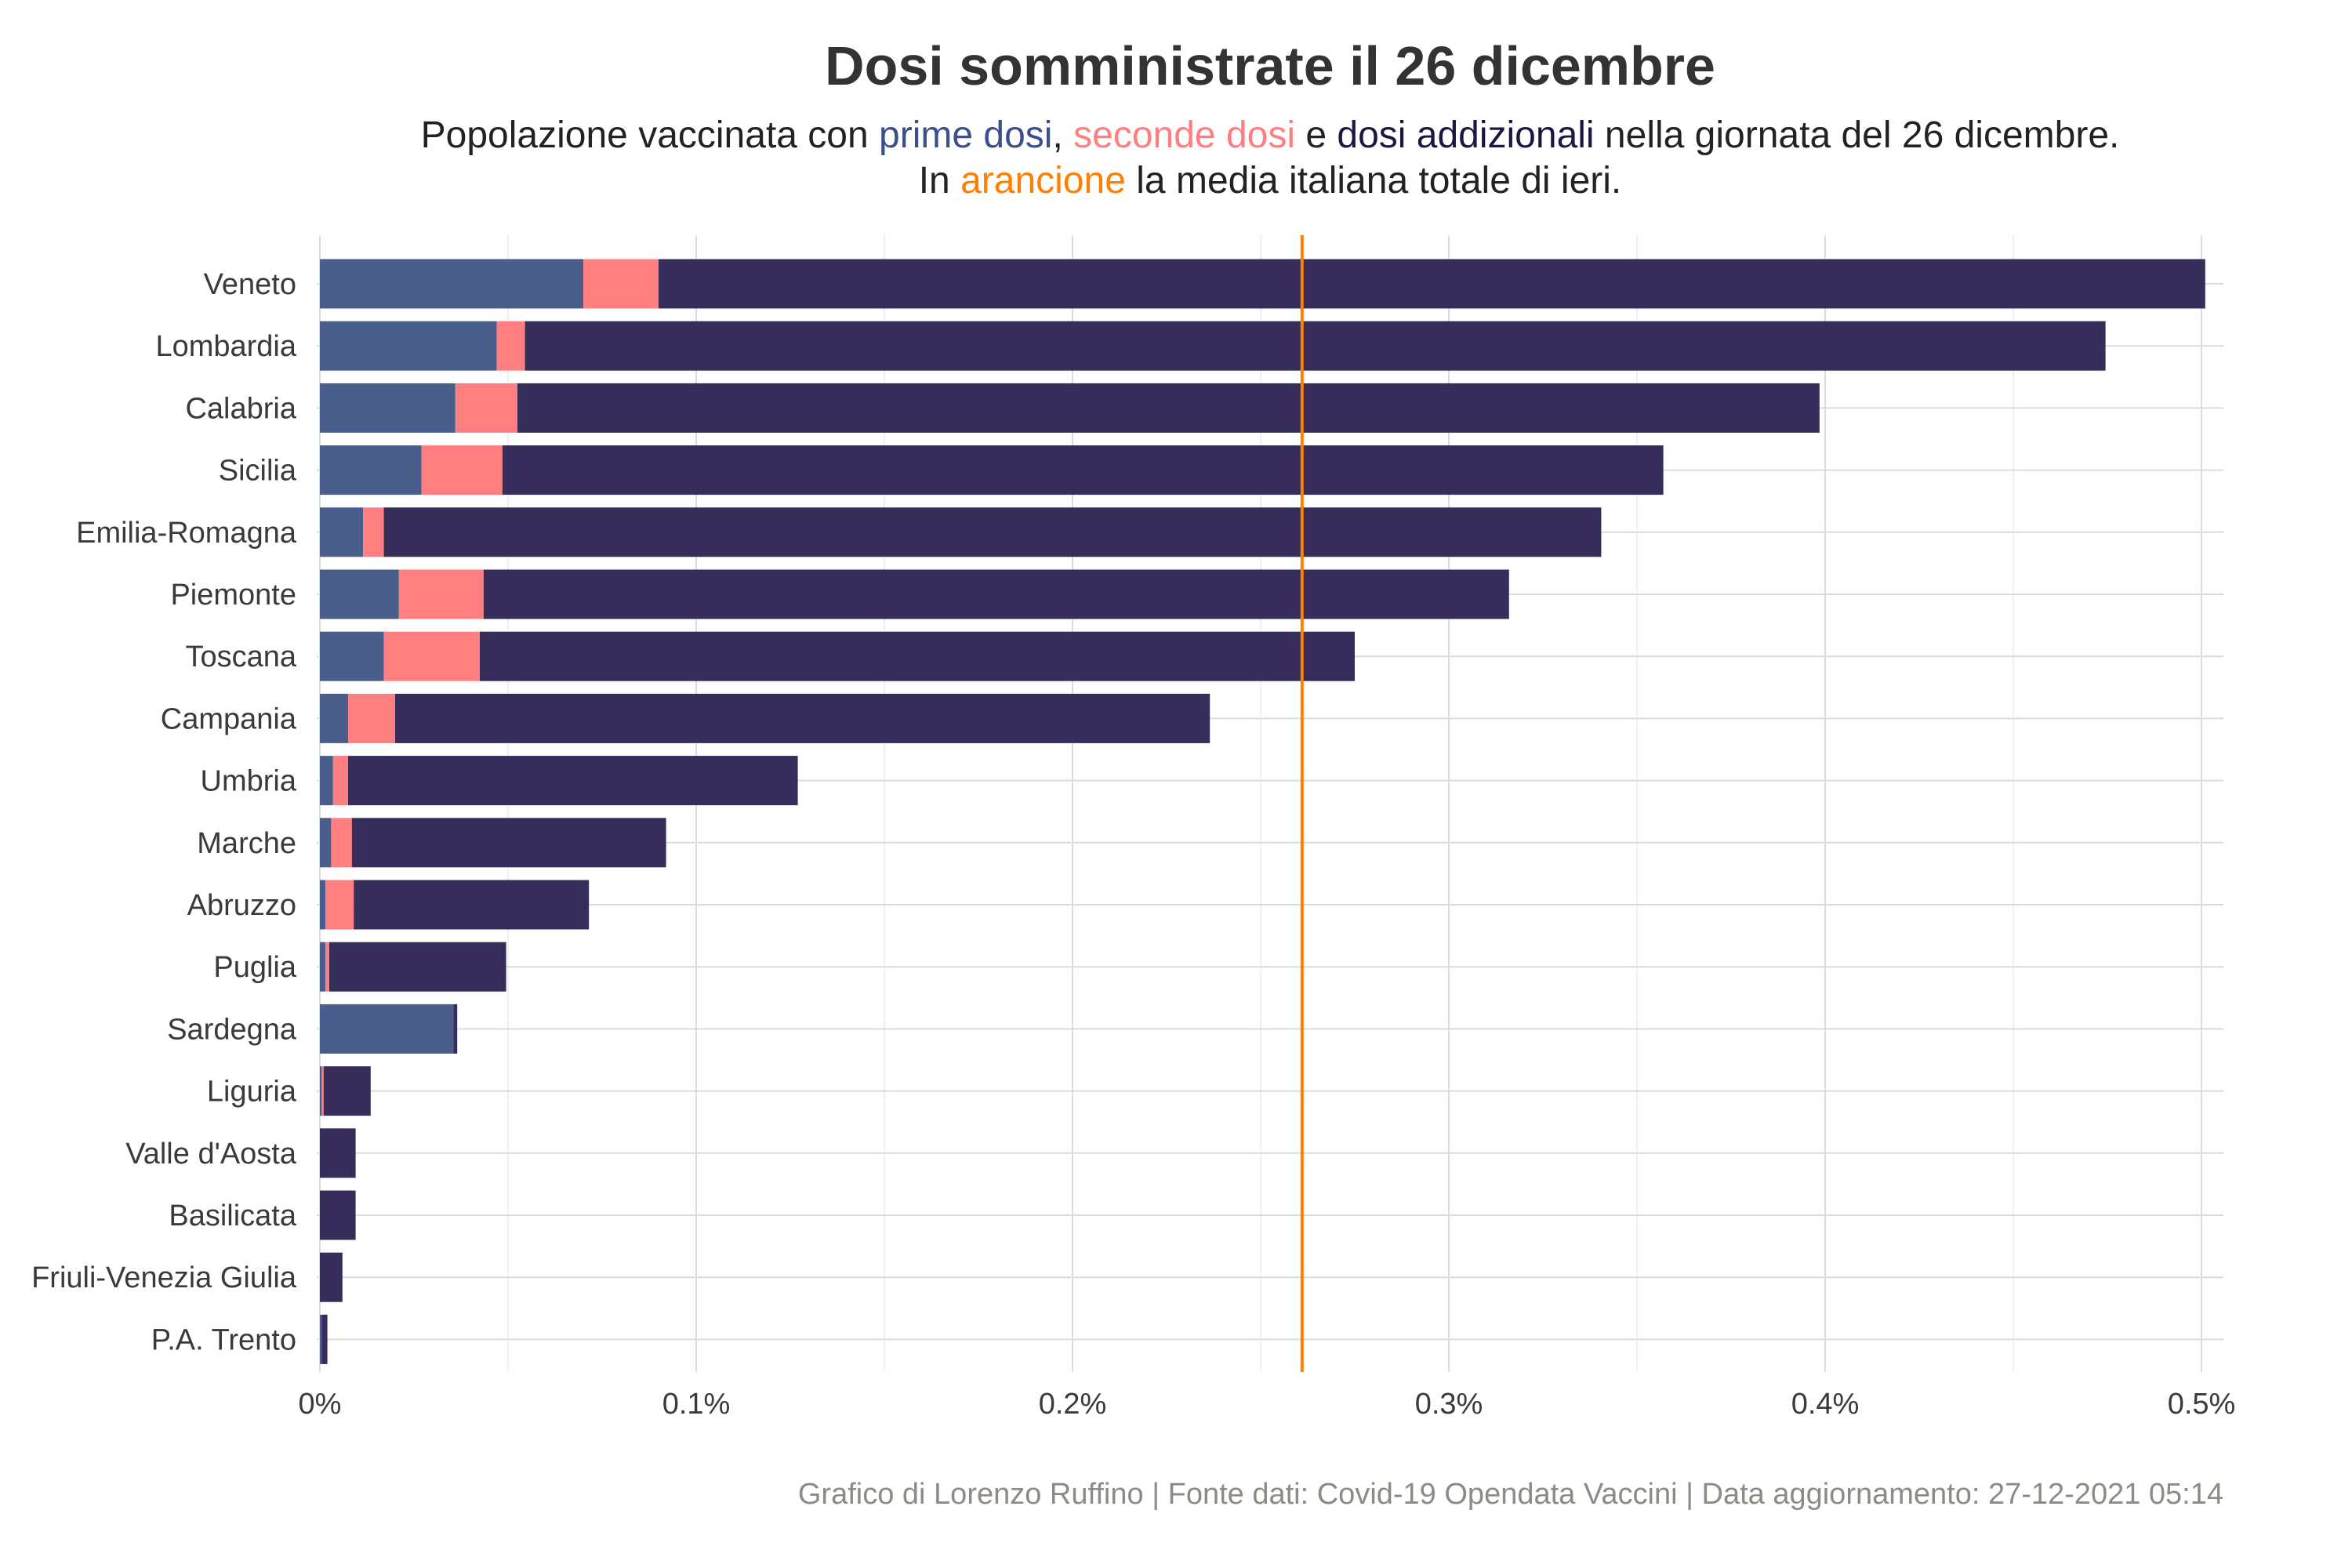 The image size is (2352, 1568). Describe the element at coordinates (511, 346) in the screenshot. I see `bar-seconde-dosi: Lombardia — seconde dosi: 0.0075%` at that location.